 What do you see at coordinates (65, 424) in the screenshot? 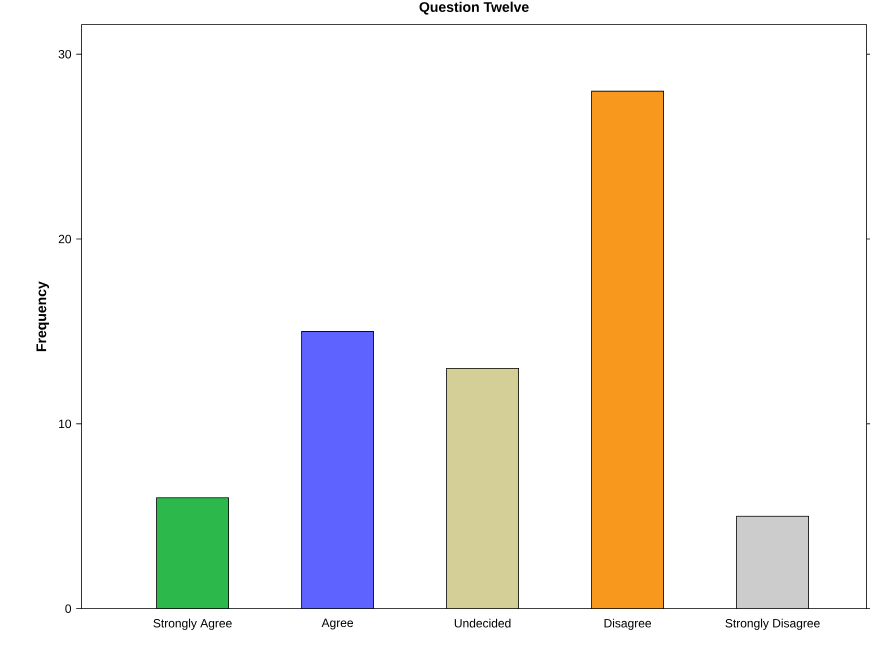
I see `y-tick-label: 10` at bounding box center [65, 424].